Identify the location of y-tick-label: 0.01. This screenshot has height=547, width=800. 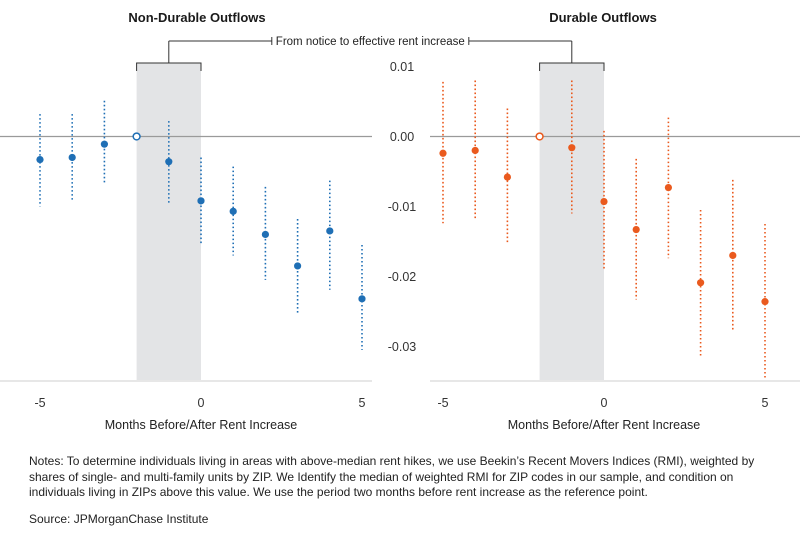
(402, 67).